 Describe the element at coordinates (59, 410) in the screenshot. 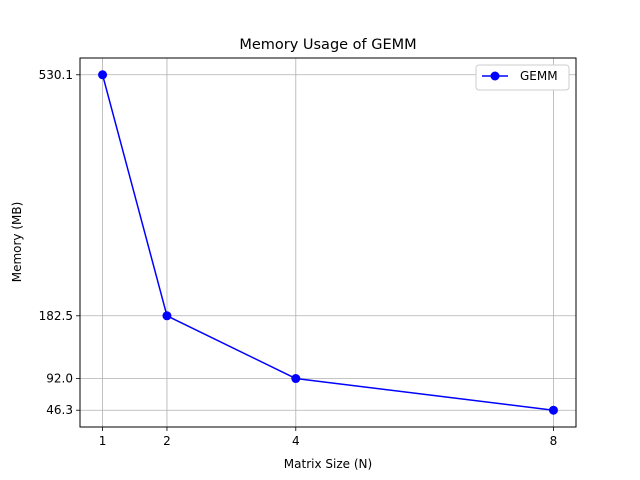

I see `y-tick-label: 46.3` at that location.